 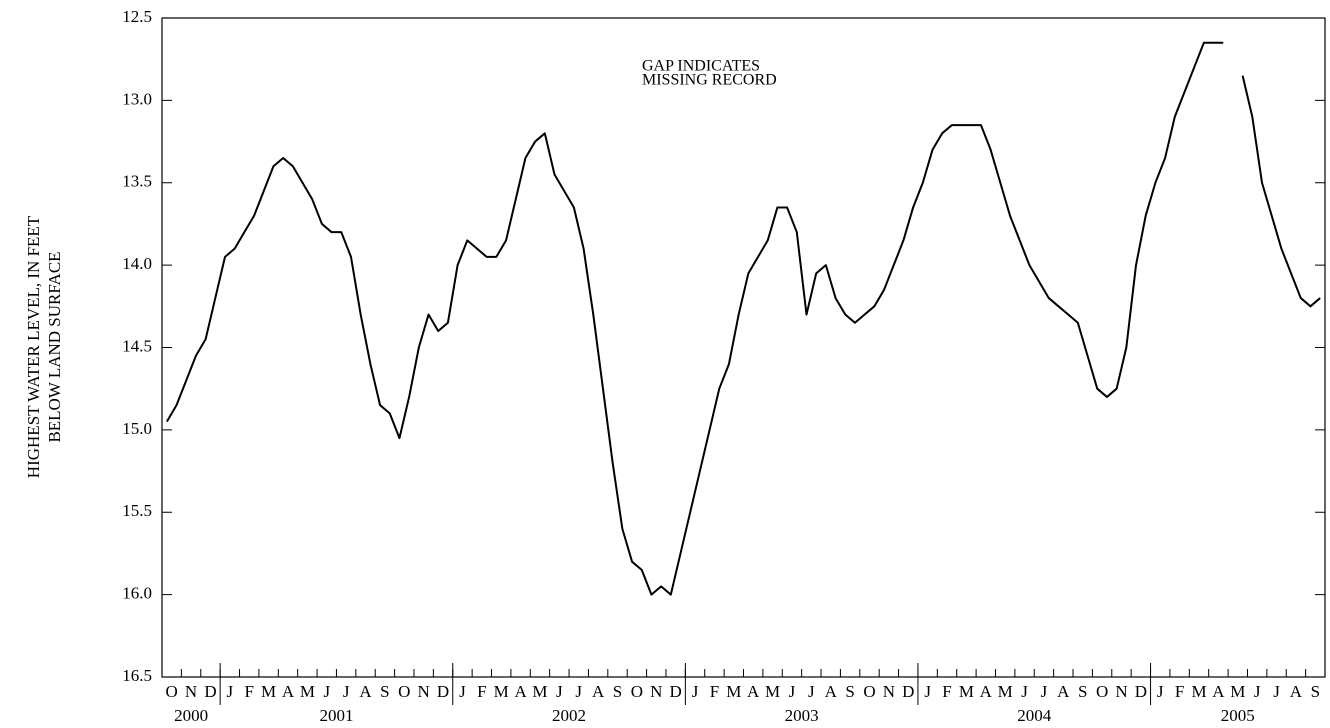 I want to click on y-tick-label: 13.0, so click(x=137, y=98).